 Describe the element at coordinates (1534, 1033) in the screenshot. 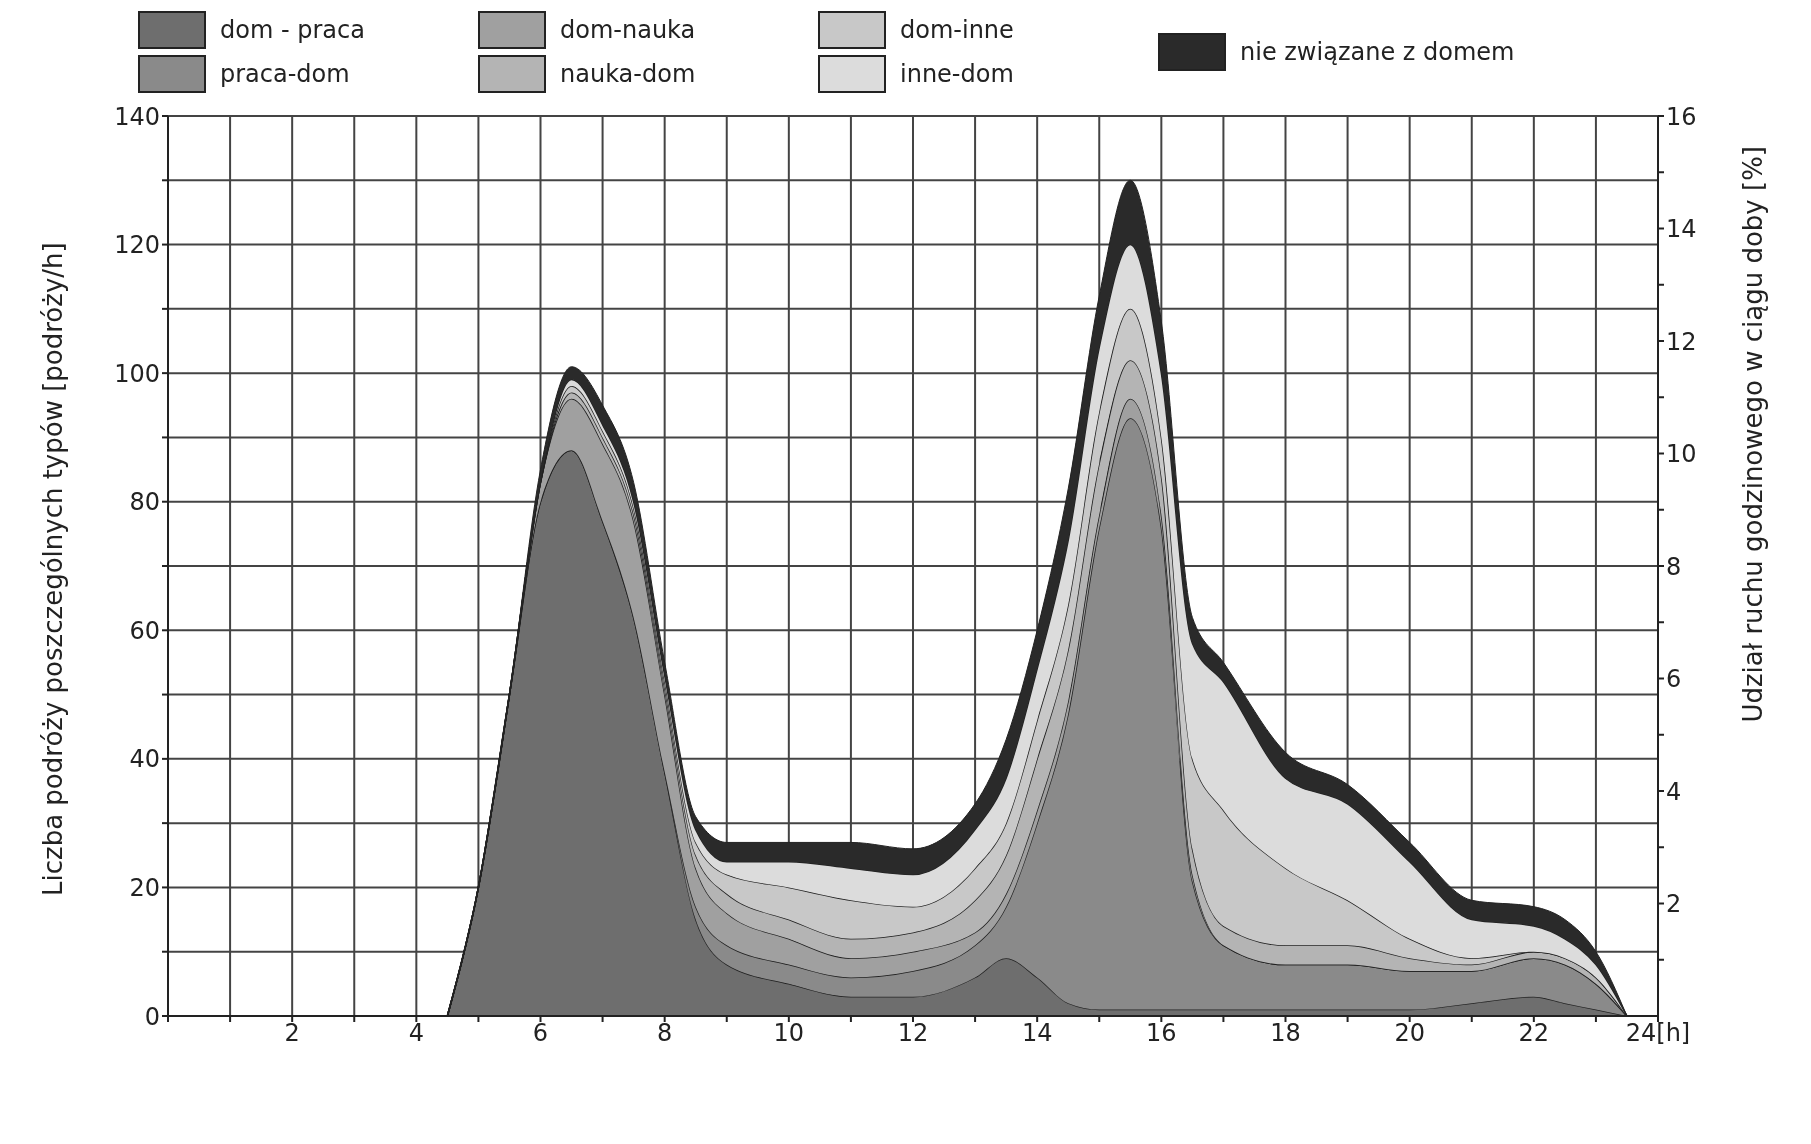

I see `x-tick-label: 22` at that location.